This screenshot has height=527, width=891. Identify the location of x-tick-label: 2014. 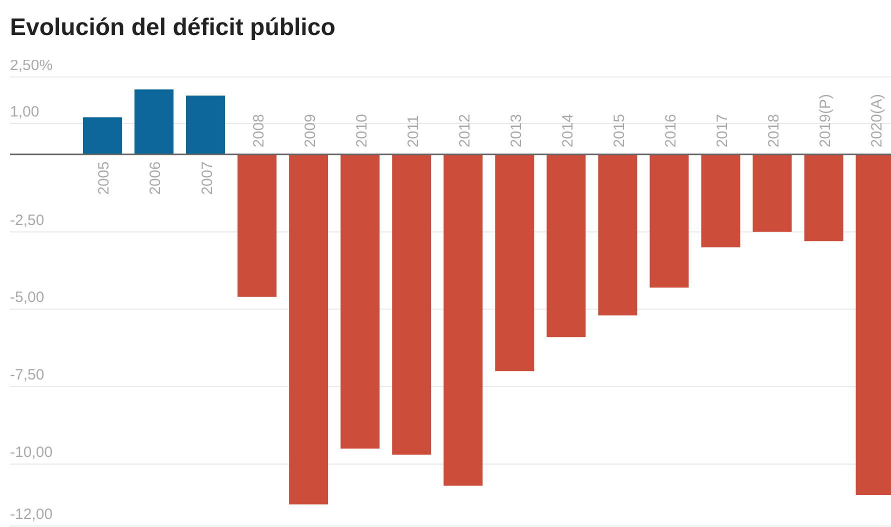
(567, 131).